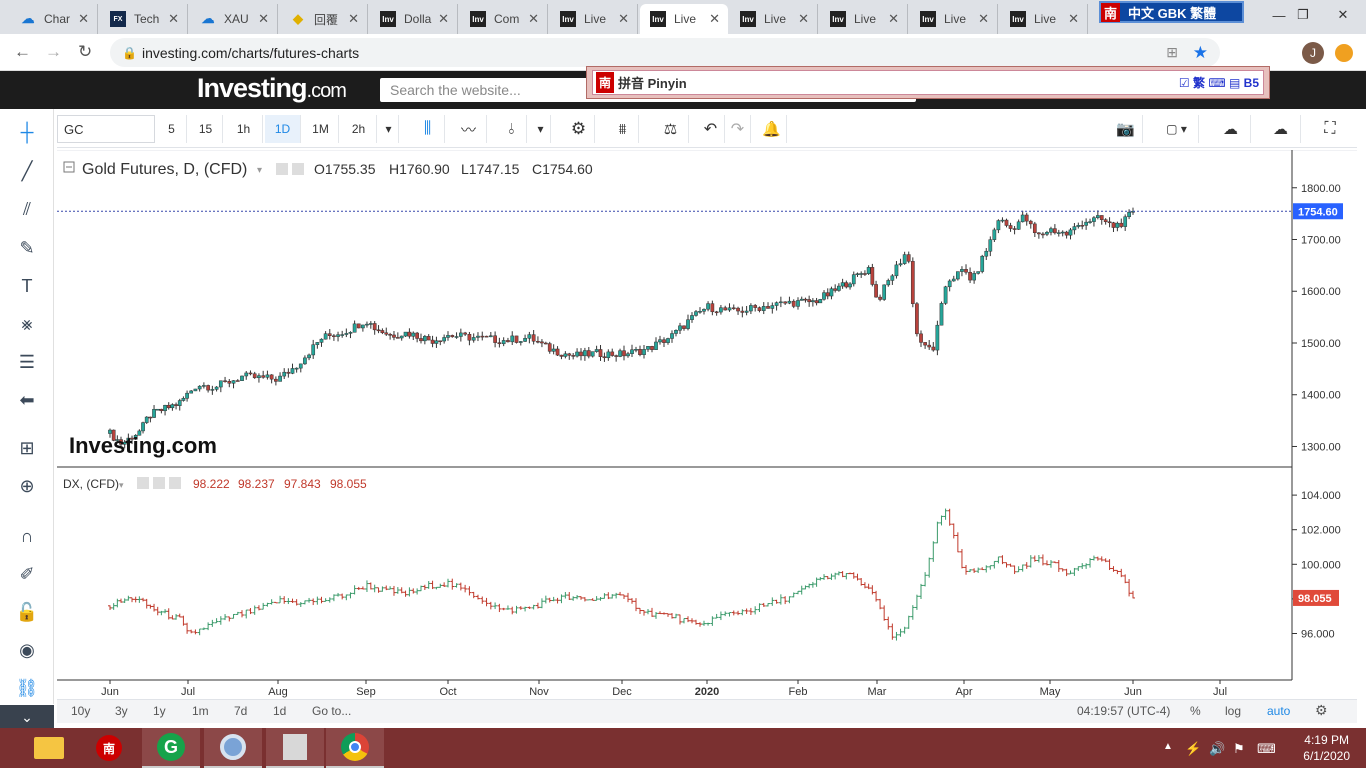 The height and width of the screenshot is (768, 1366). What do you see at coordinates (1195, 711) in the screenshot?
I see `percent-toggle: %` at bounding box center [1195, 711].